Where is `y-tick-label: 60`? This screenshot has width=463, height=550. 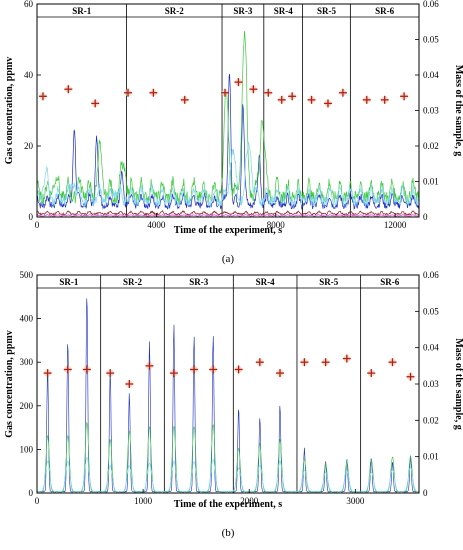 y-tick-label: 60 is located at coordinates (29, 4).